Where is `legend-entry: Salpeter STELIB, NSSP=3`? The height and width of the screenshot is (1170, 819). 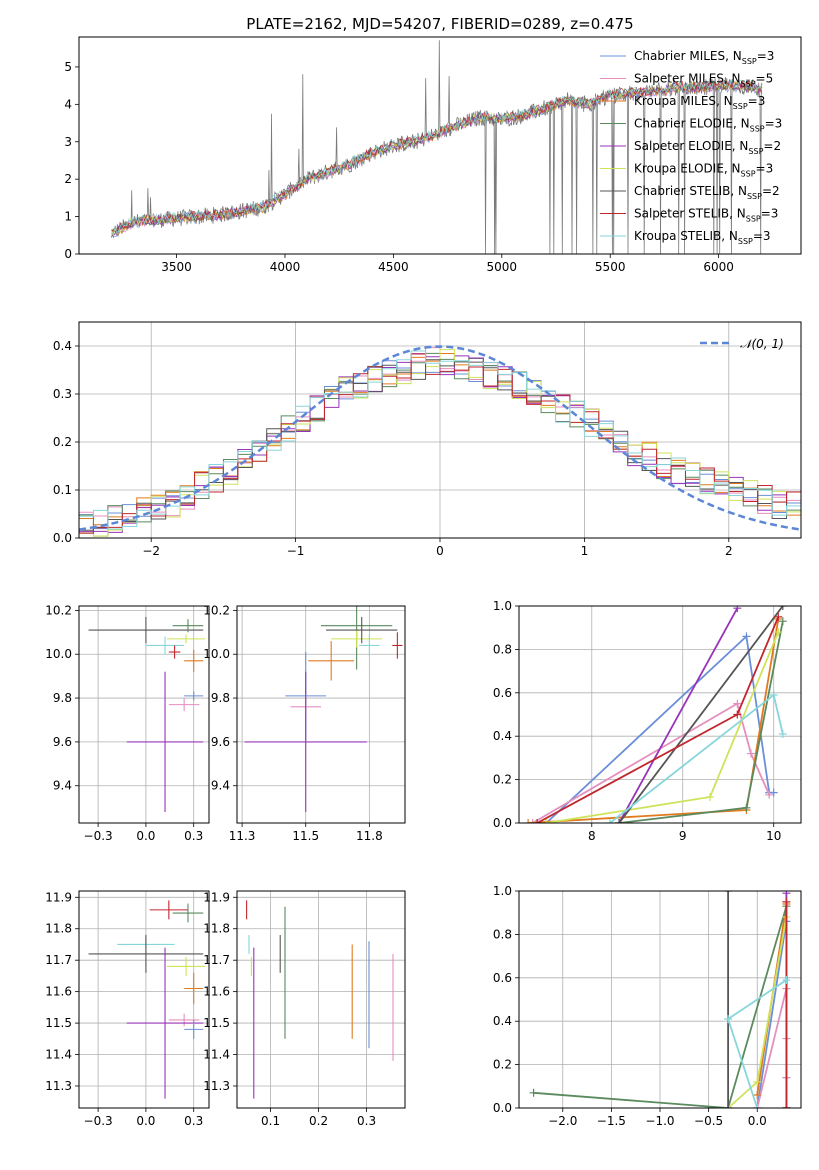 legend-entry: Salpeter STELIB, NSSP=3 is located at coordinates (706, 215).